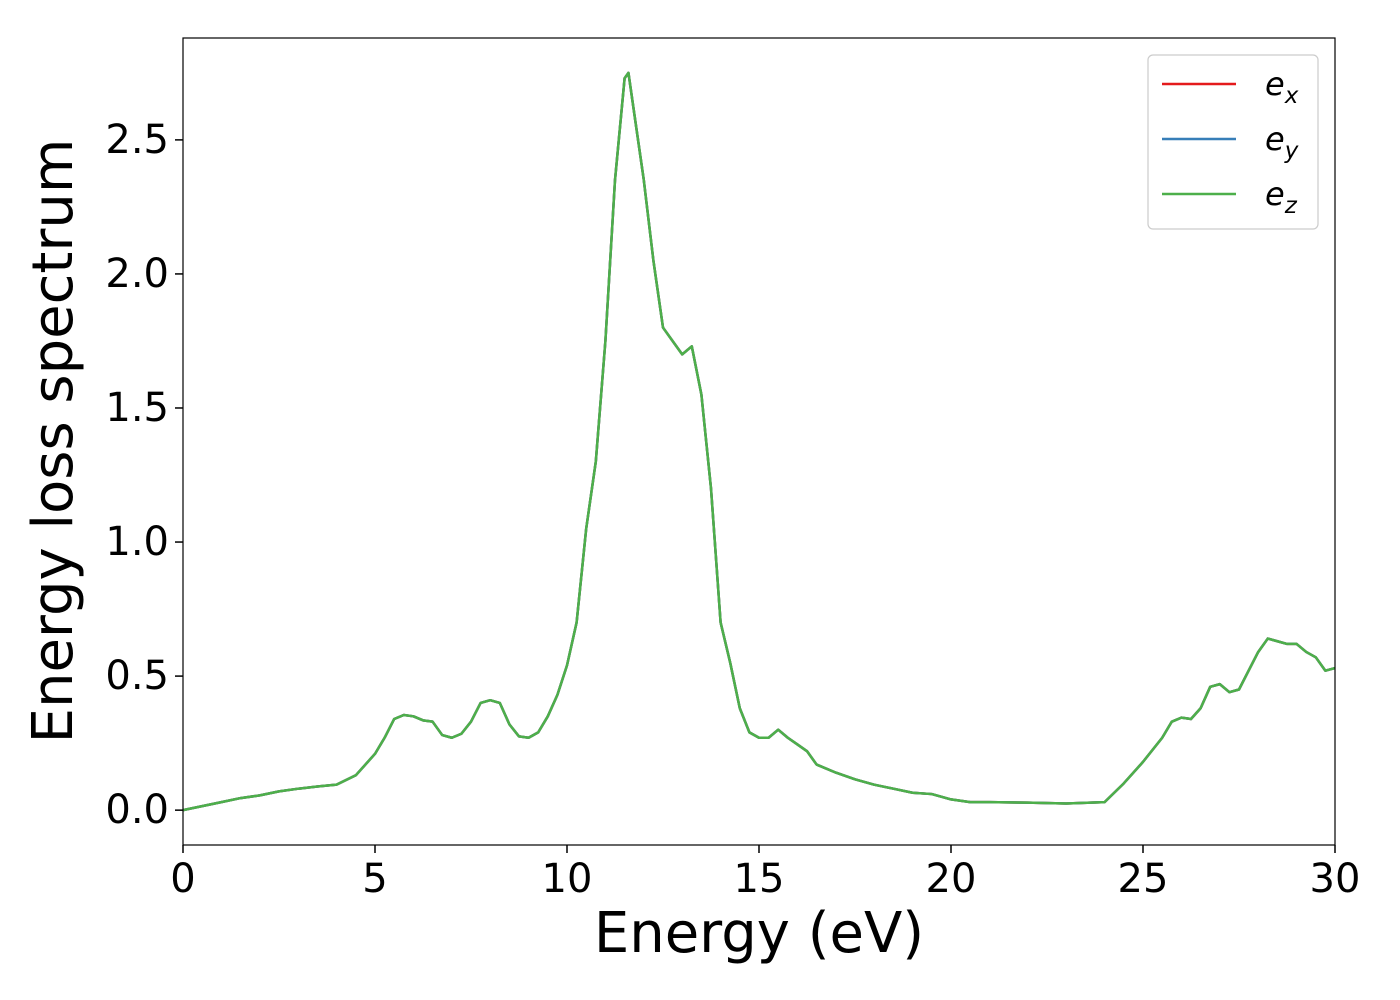 The image size is (1400, 1000). Describe the element at coordinates (137, 542) in the screenshot. I see `y-tick-label: 1.0` at that location.